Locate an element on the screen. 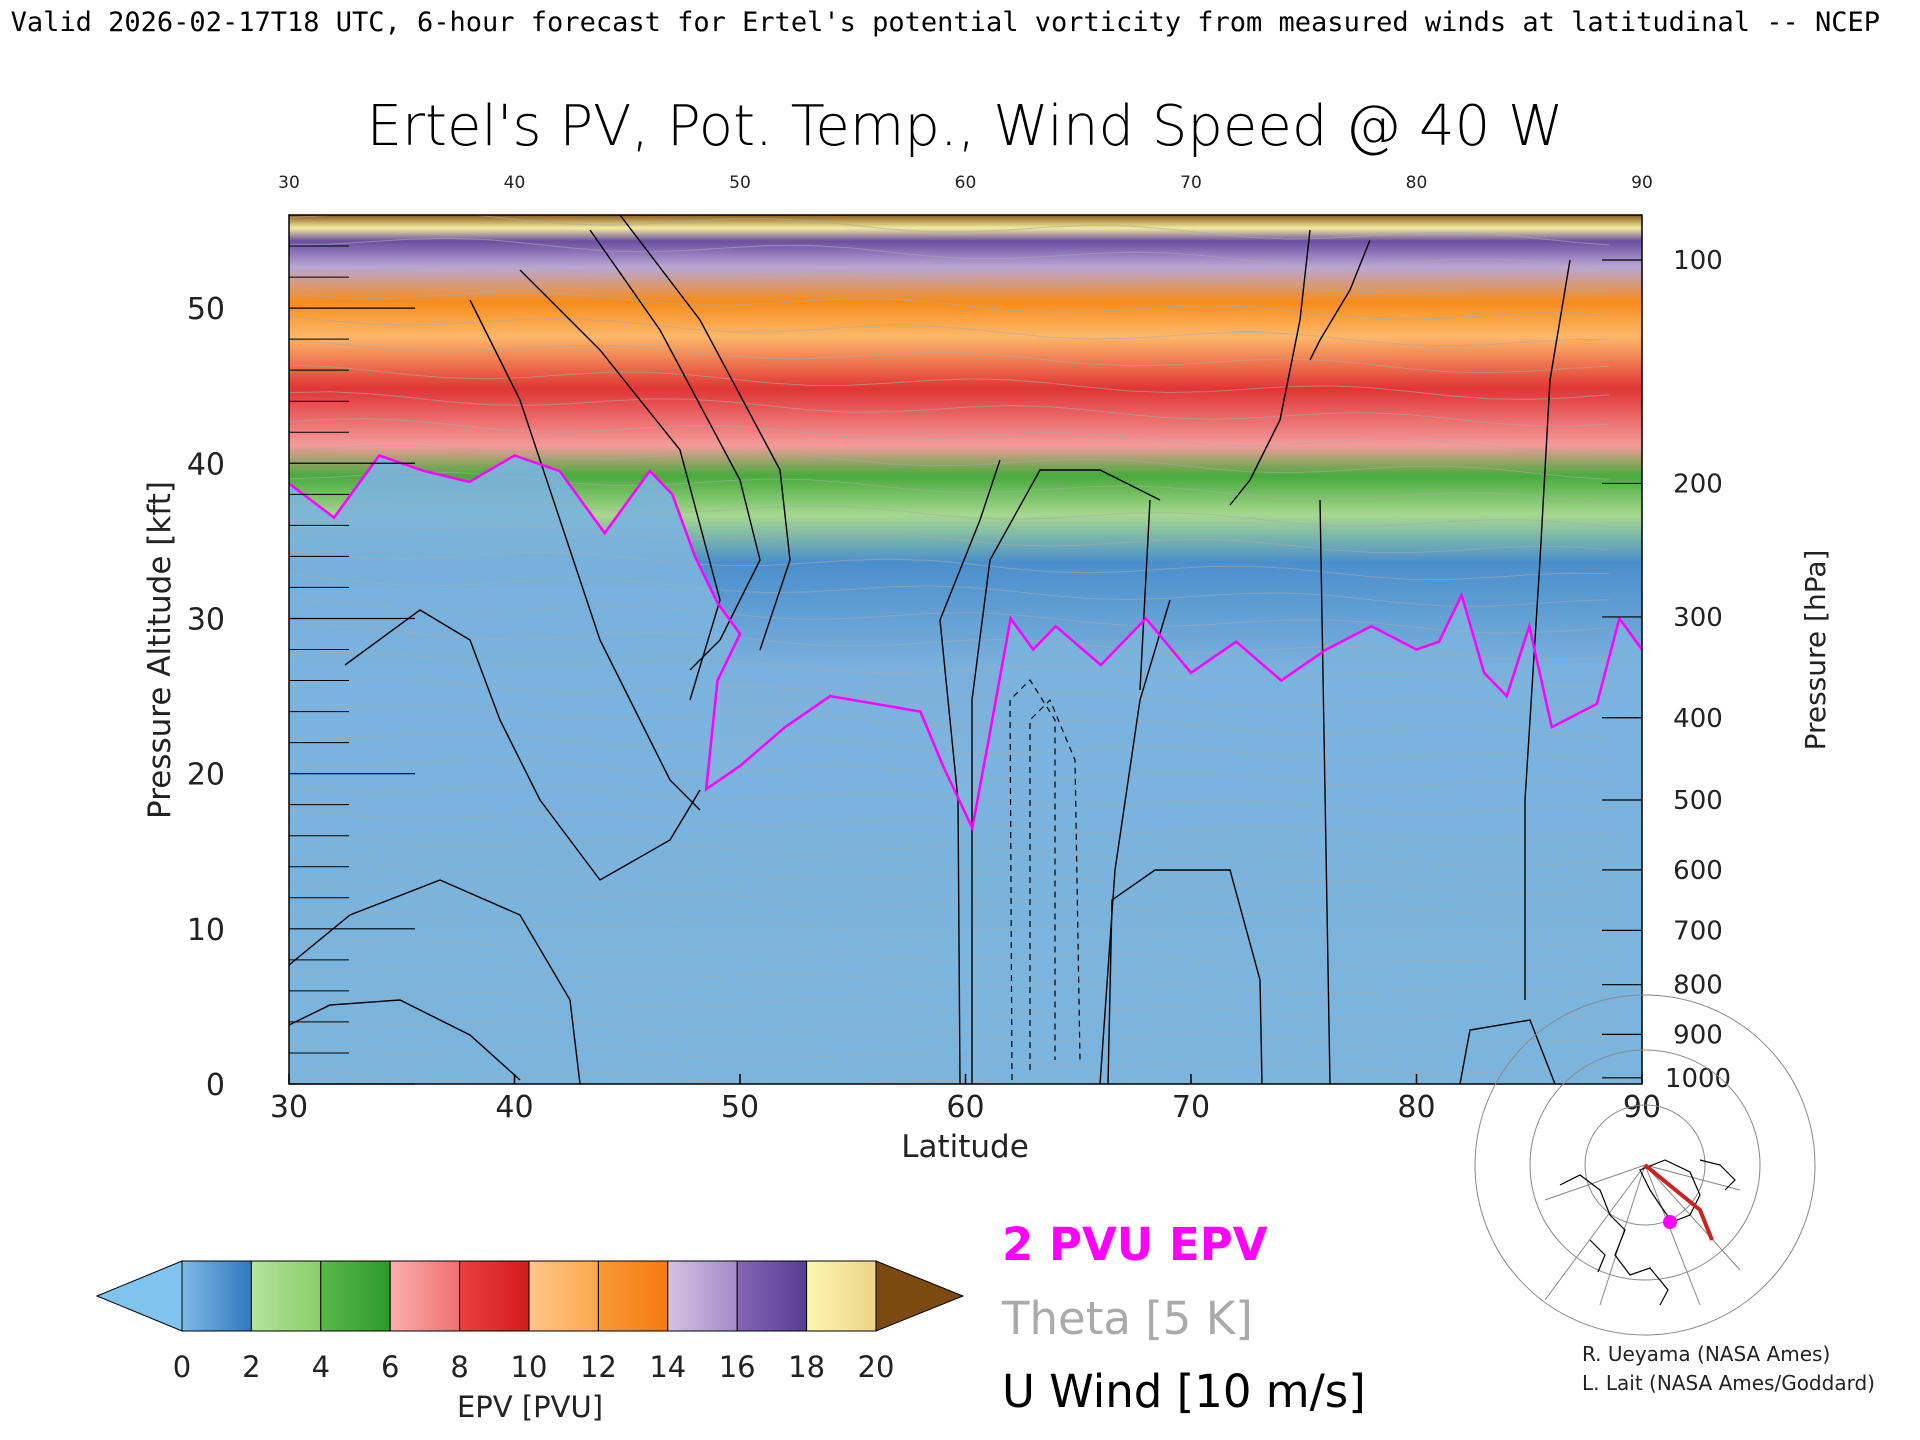  colorbar-label: EPV [PVU] is located at coordinates (530, 1407).